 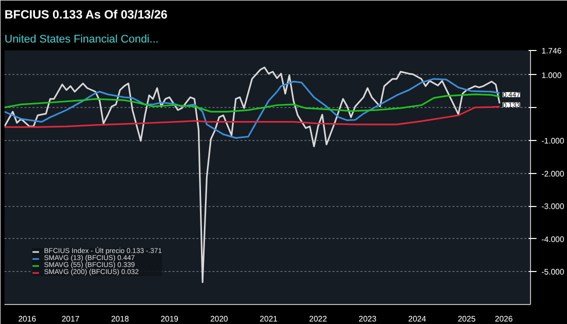 What do you see at coordinates (219, 319) in the screenshot?
I see `x-tick-label: 2020` at bounding box center [219, 319].